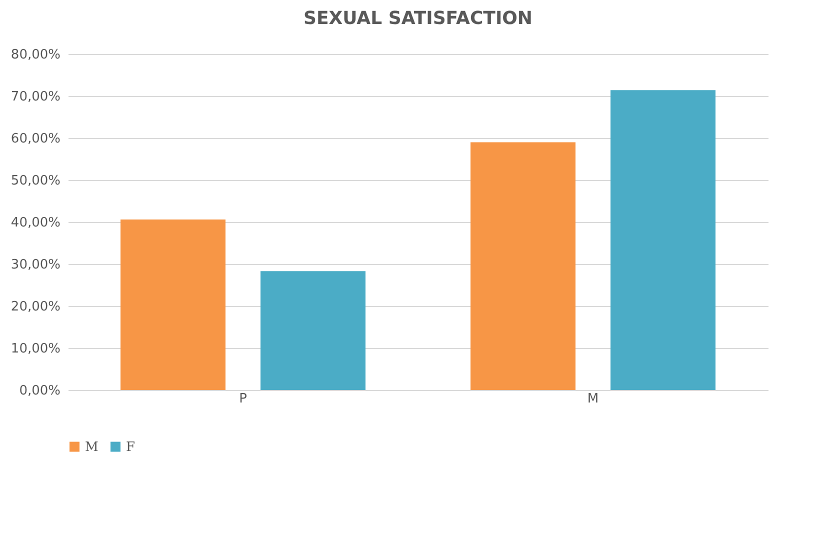 The width and height of the screenshot is (829, 541). What do you see at coordinates (35, 181) in the screenshot?
I see `y-tick-label: 50,00%` at bounding box center [35, 181].